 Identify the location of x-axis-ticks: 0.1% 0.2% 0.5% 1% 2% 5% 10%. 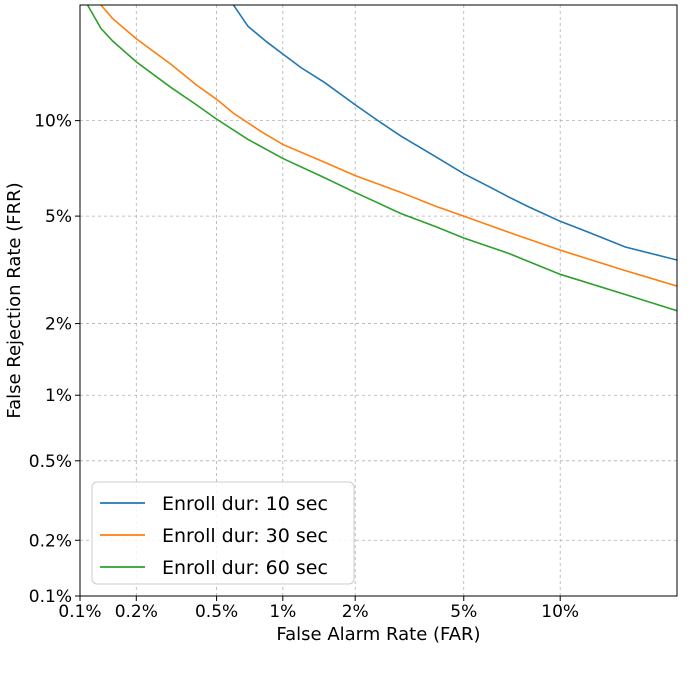
(318, 609).